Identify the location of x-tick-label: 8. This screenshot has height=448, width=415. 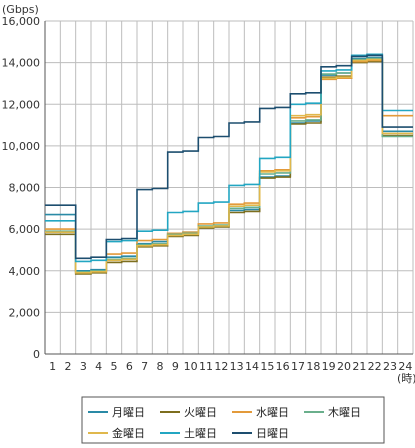
(160, 366).